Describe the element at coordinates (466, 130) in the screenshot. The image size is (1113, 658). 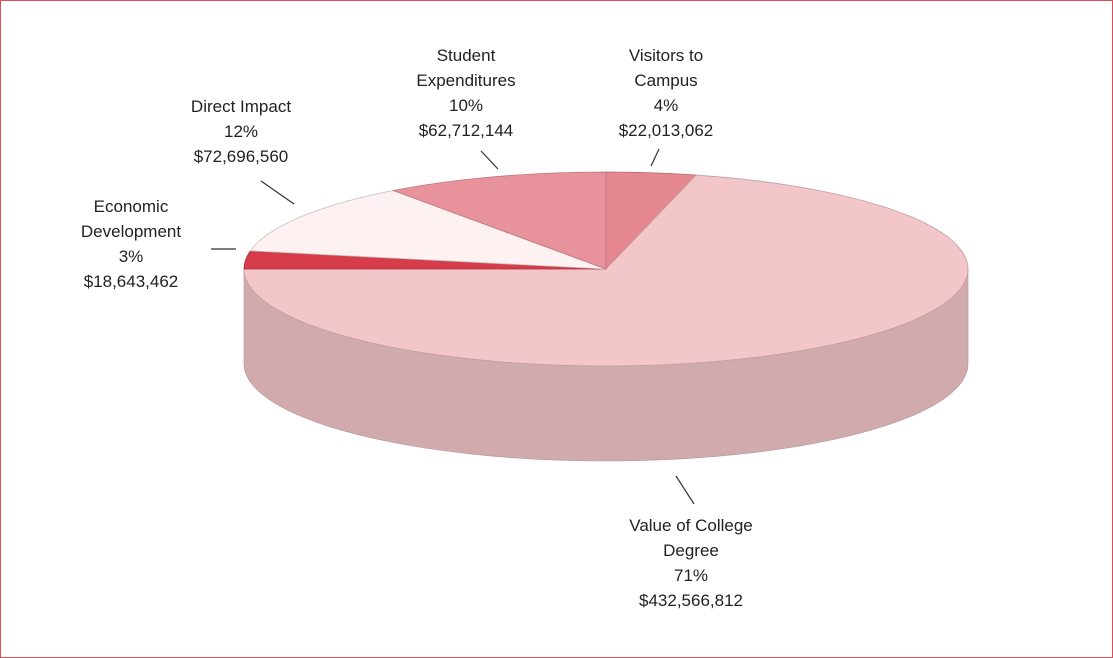
I see `amount-label: $62,712,144` at that location.